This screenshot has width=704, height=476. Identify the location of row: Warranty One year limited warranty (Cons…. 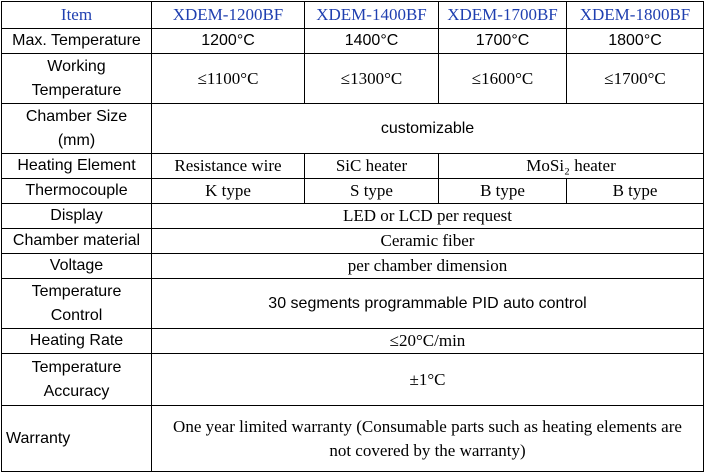
(352, 438).